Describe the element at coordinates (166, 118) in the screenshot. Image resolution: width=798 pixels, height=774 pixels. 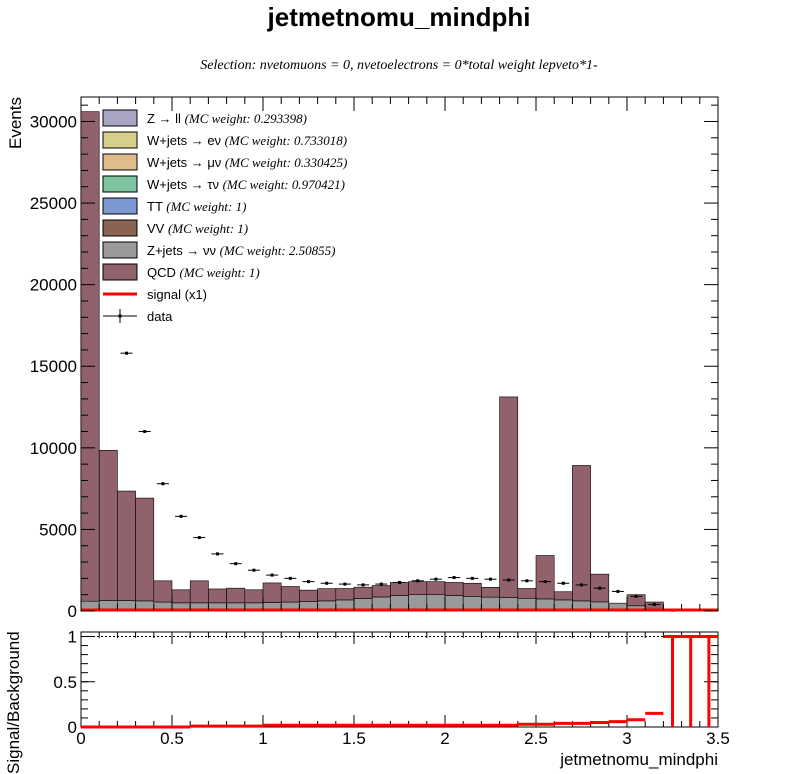
I see `legend-label: Z → ll` at that location.